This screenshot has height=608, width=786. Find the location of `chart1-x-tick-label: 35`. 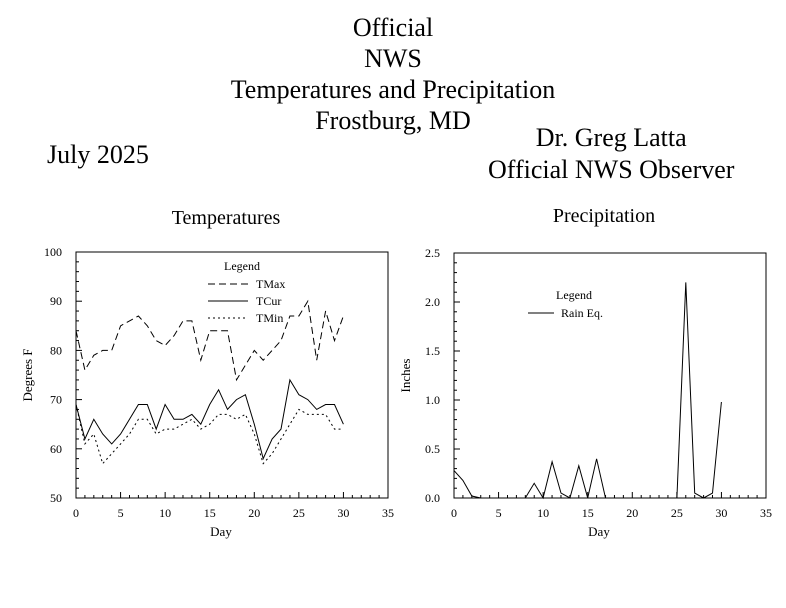

chart1-x-tick-label: 35 is located at coordinates (388, 513).